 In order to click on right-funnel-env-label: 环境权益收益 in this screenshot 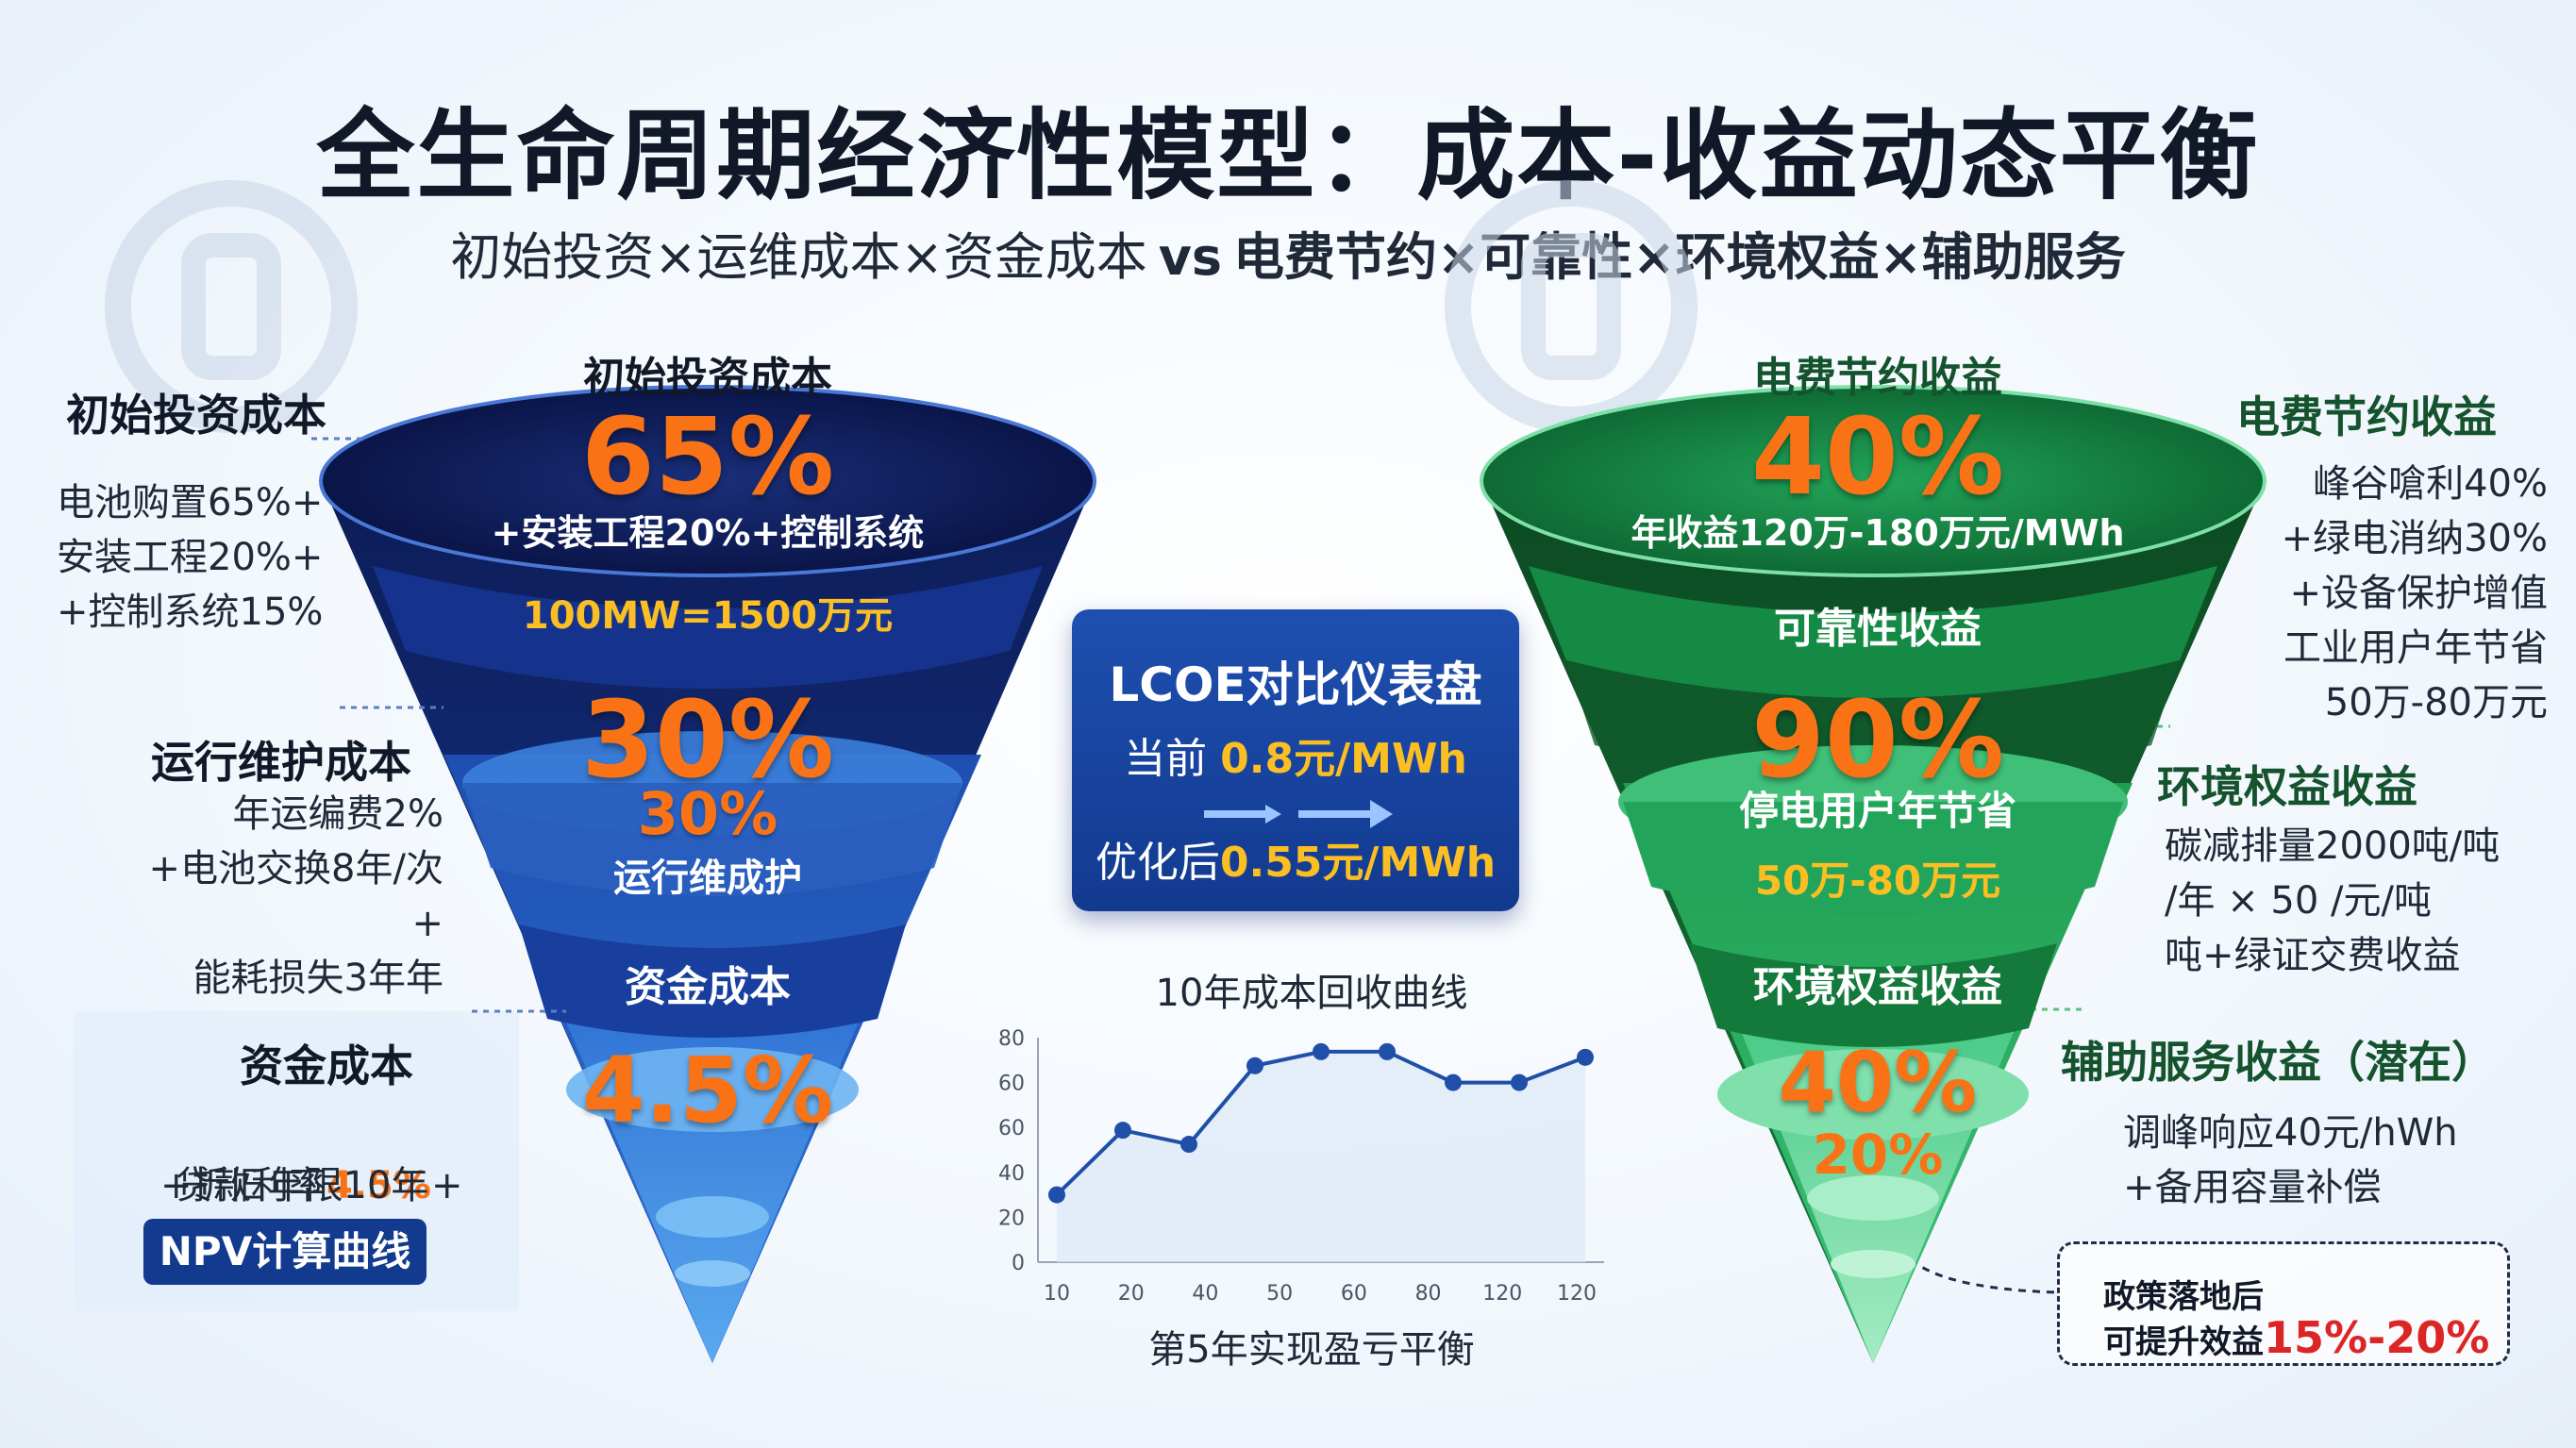, I will do `click(1877, 987)`.